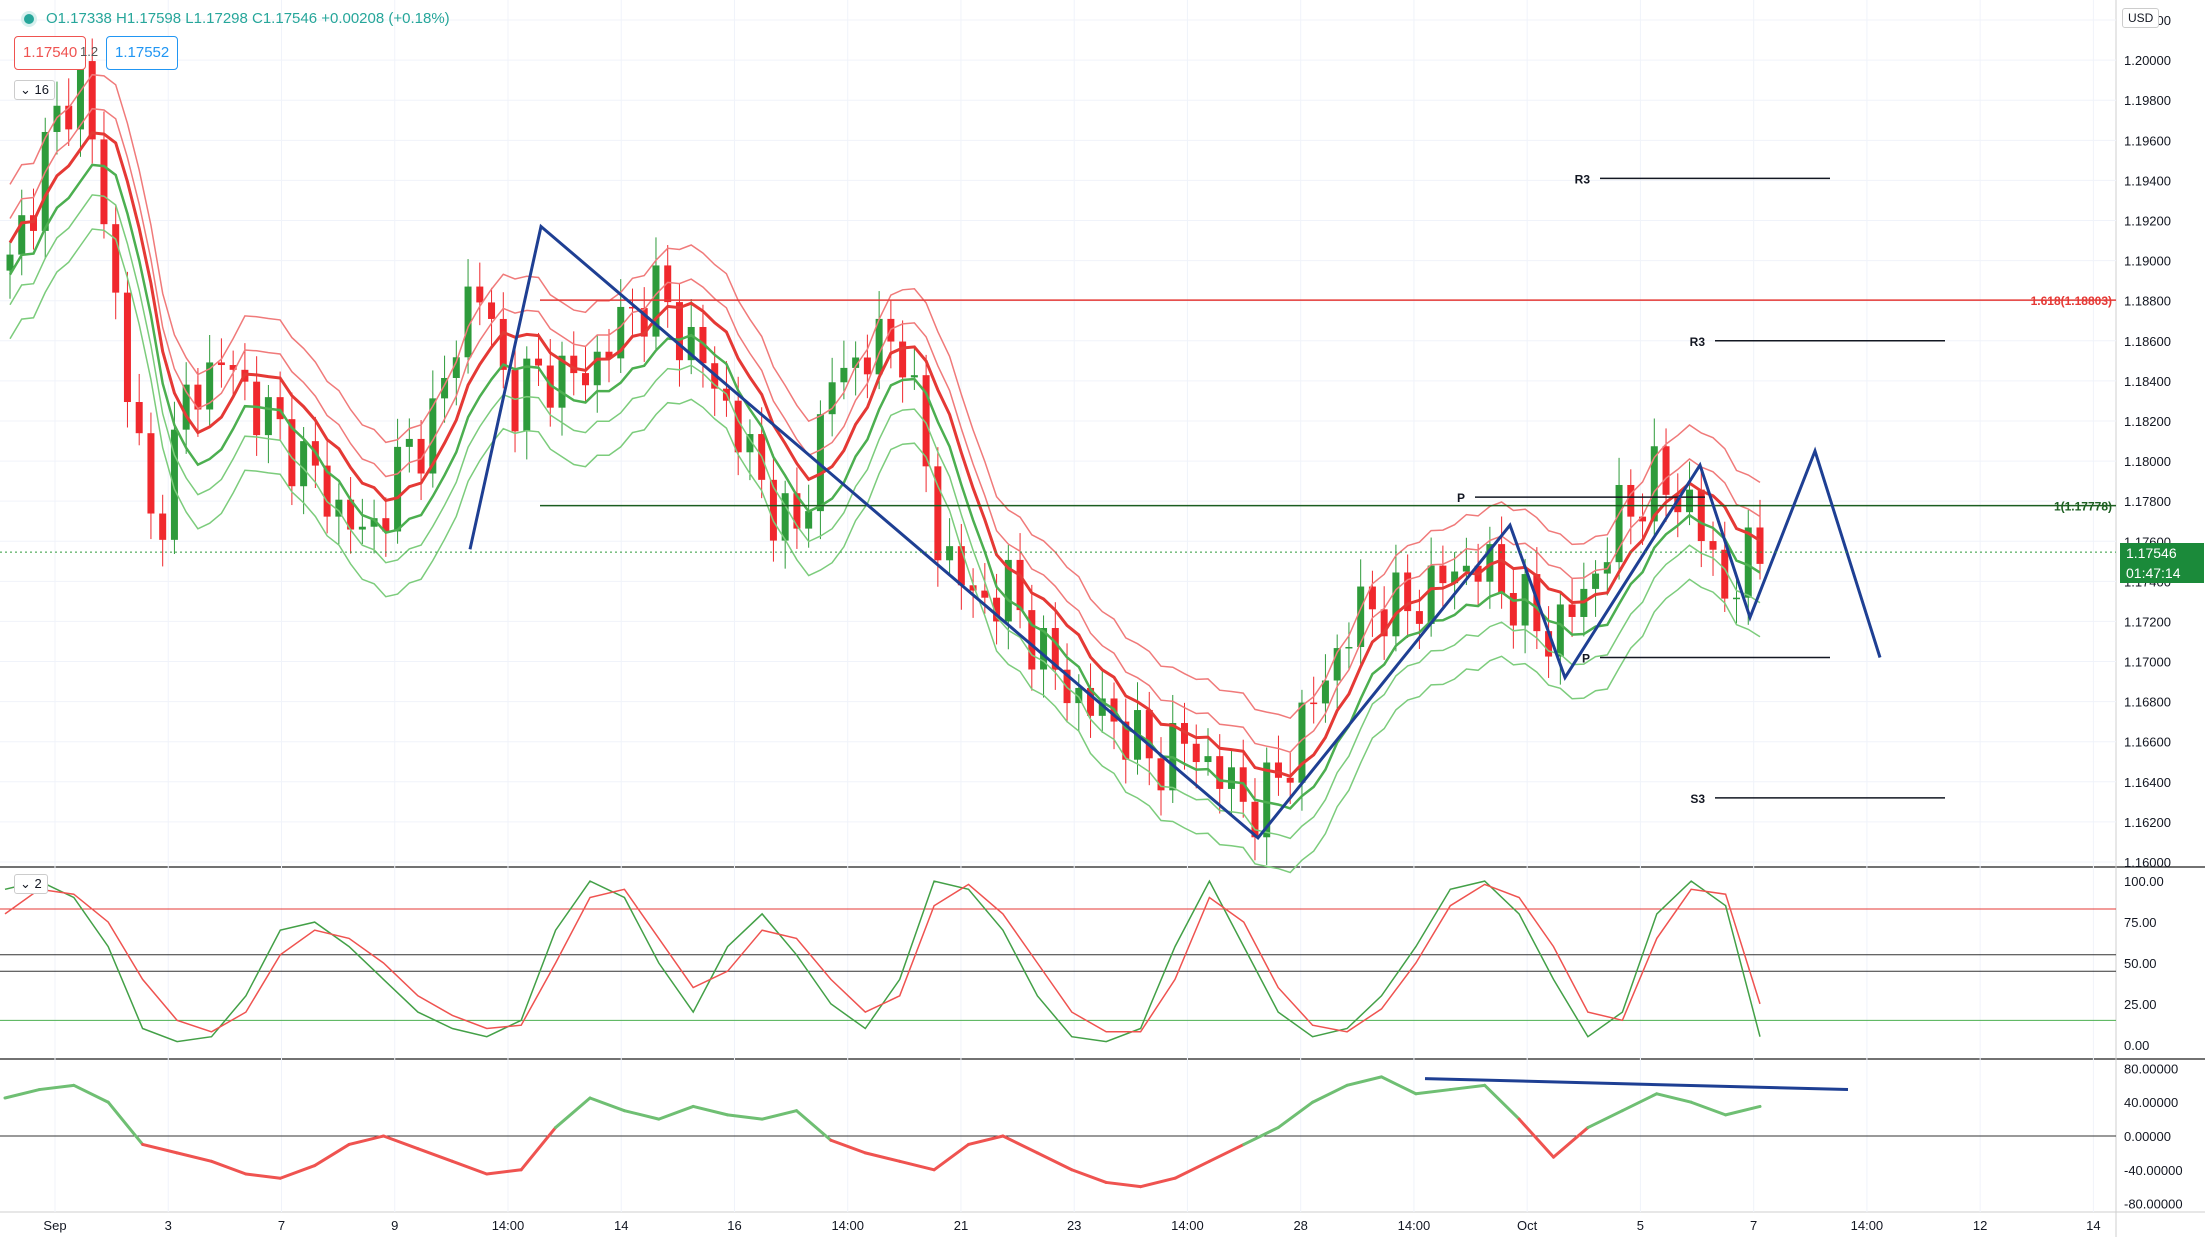  I want to click on last-price-tag: 1.17546, so click(2162, 553).